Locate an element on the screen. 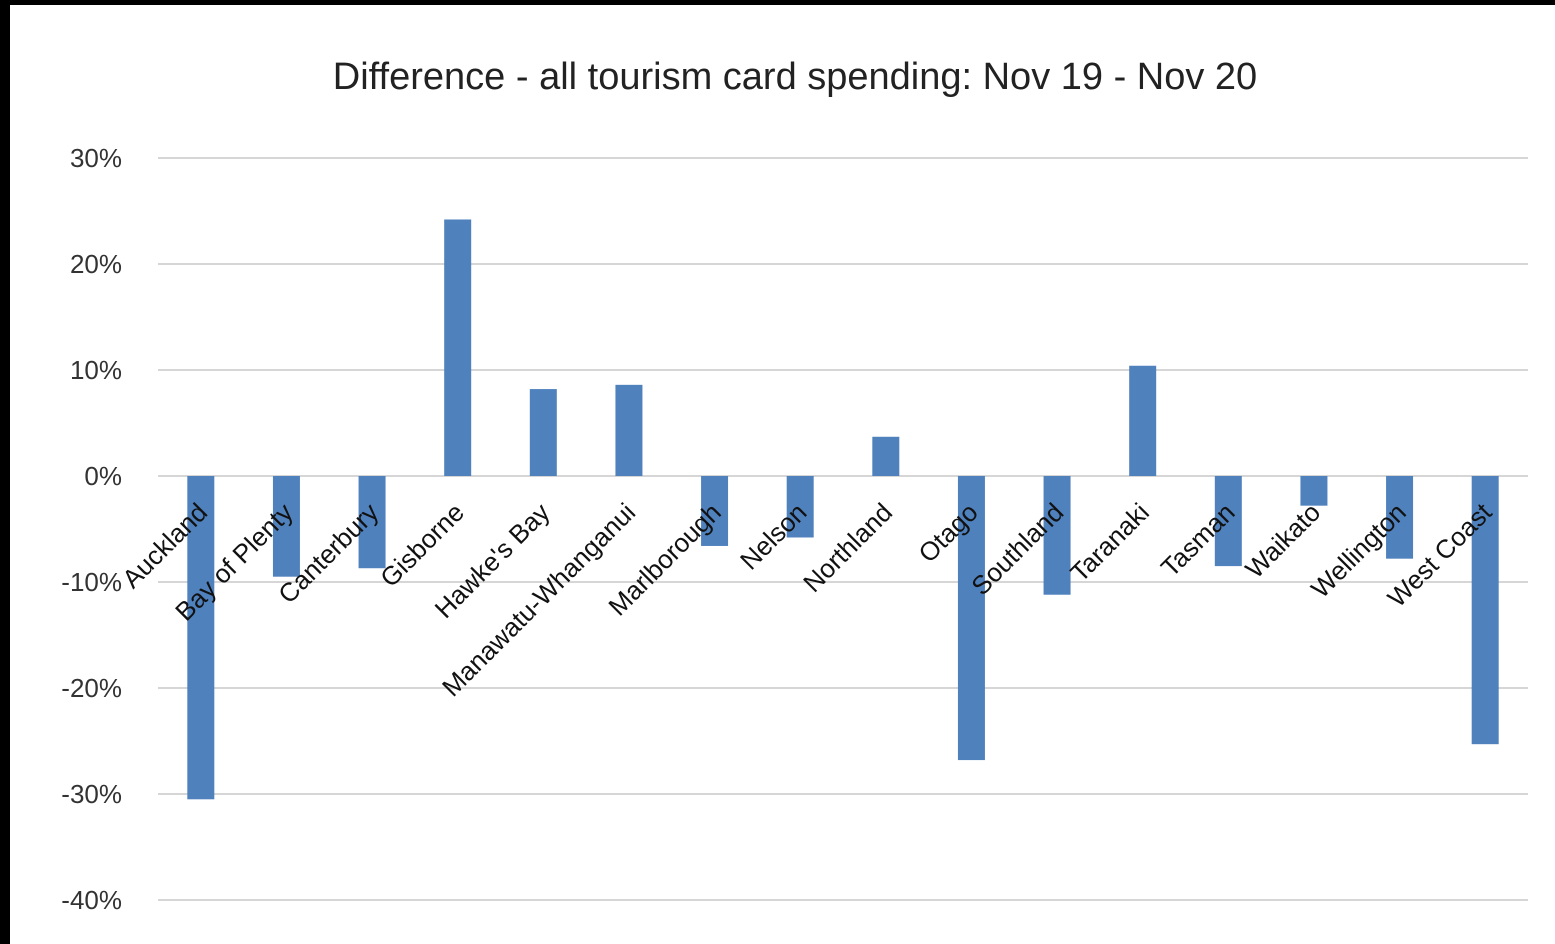 The height and width of the screenshot is (944, 1555). y-tick-label: 20% is located at coordinates (96, 264).